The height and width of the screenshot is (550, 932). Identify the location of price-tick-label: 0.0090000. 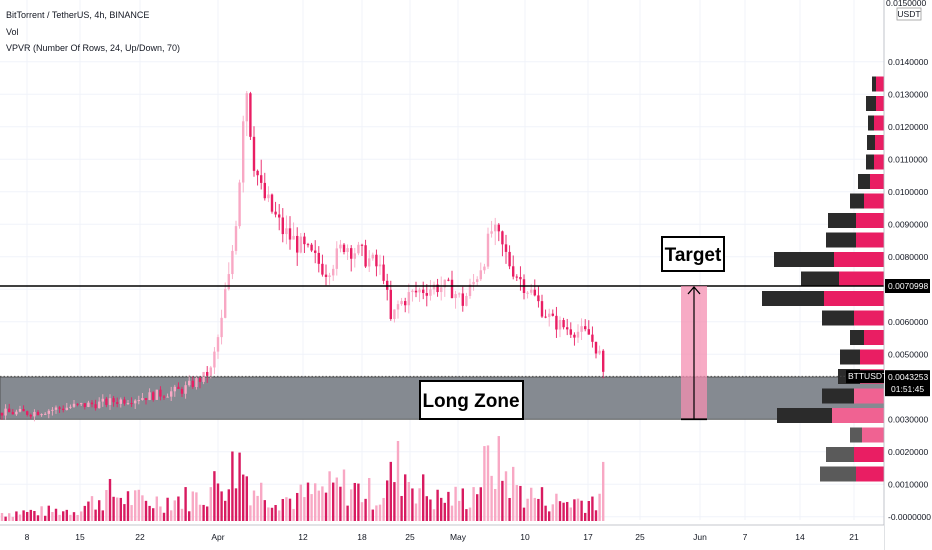
(908, 224).